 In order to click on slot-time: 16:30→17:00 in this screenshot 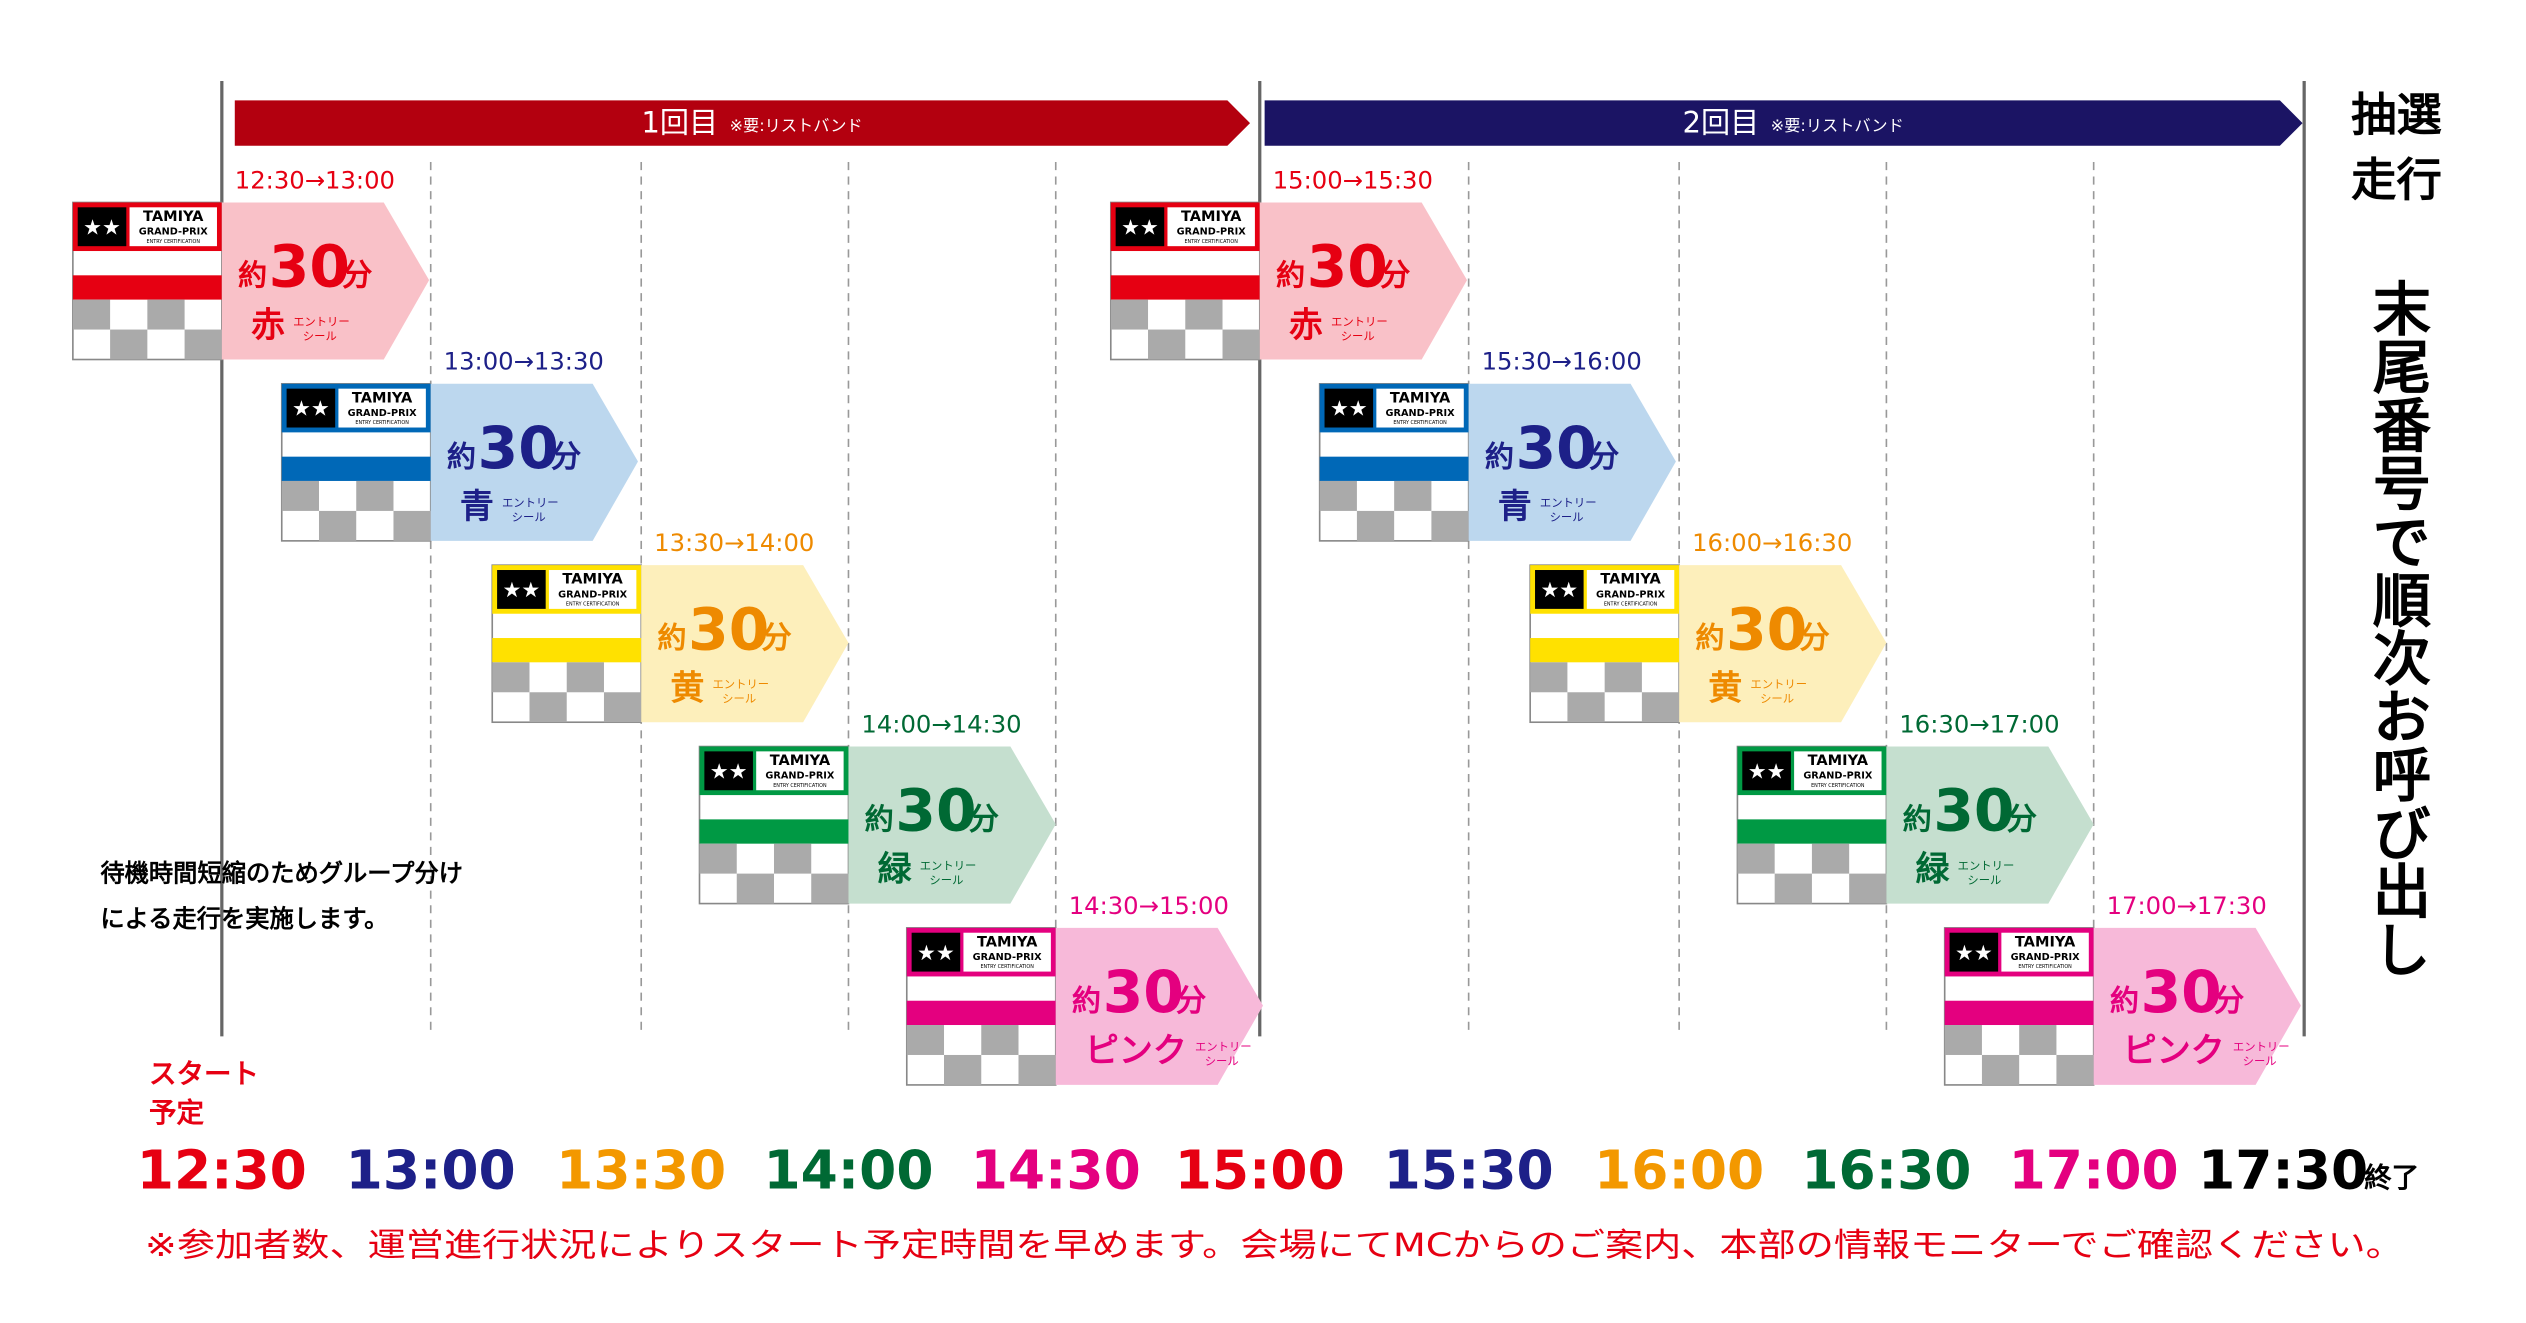, I will do `click(1979, 723)`.